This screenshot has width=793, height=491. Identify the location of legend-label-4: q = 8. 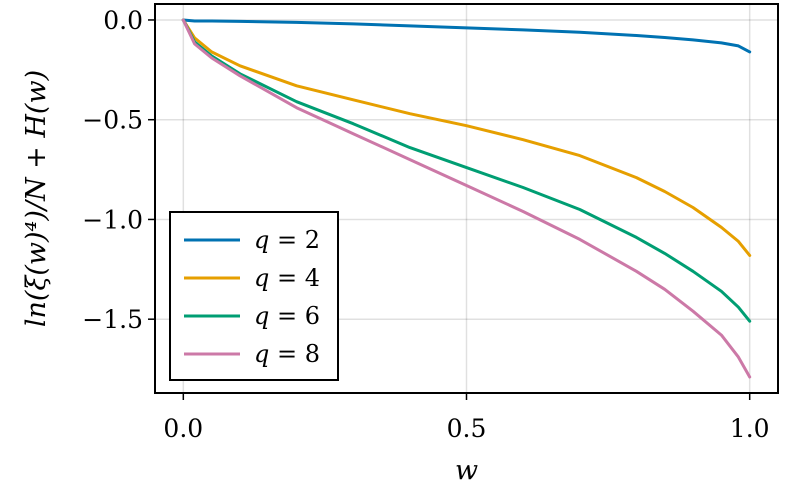
(287, 354).